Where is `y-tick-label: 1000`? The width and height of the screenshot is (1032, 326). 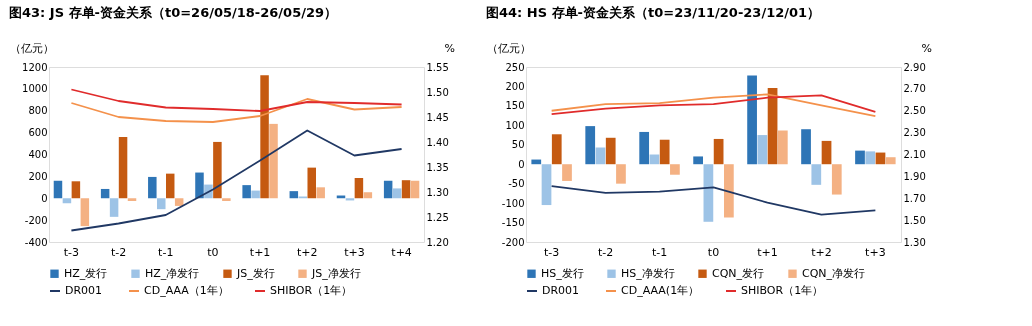 y-tick-label: 1000 is located at coordinates (35, 89).